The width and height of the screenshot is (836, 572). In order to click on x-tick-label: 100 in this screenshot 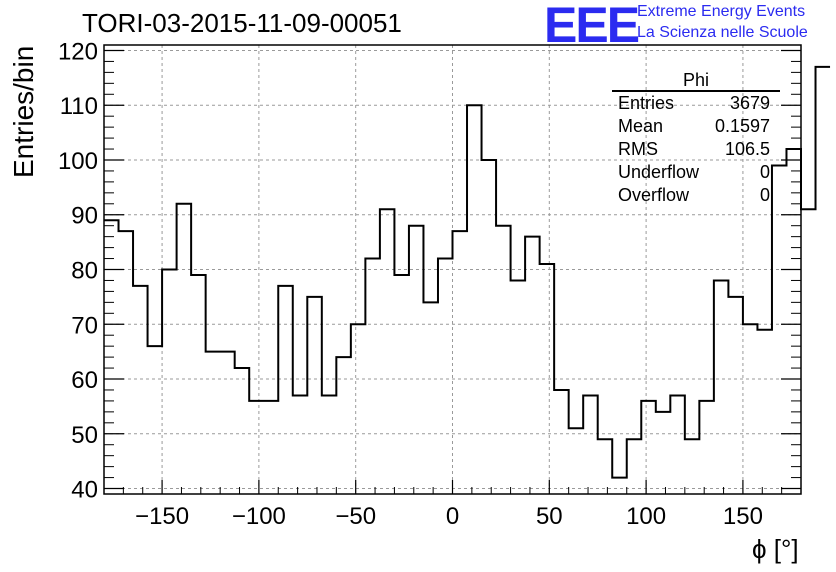, I will do `click(646, 516)`.